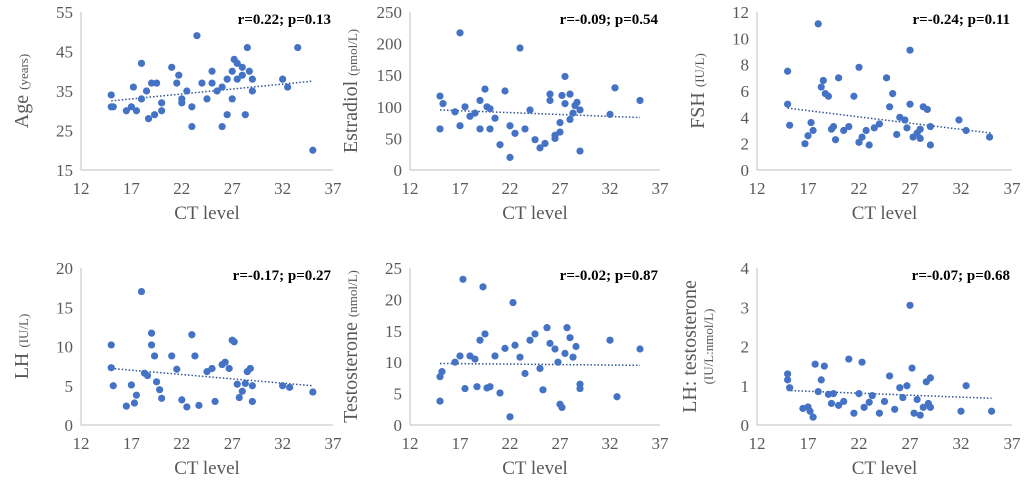 The width and height of the screenshot is (1026, 488). I want to click on y-axis-label: Estradiol (pmol/L), so click(351, 91).